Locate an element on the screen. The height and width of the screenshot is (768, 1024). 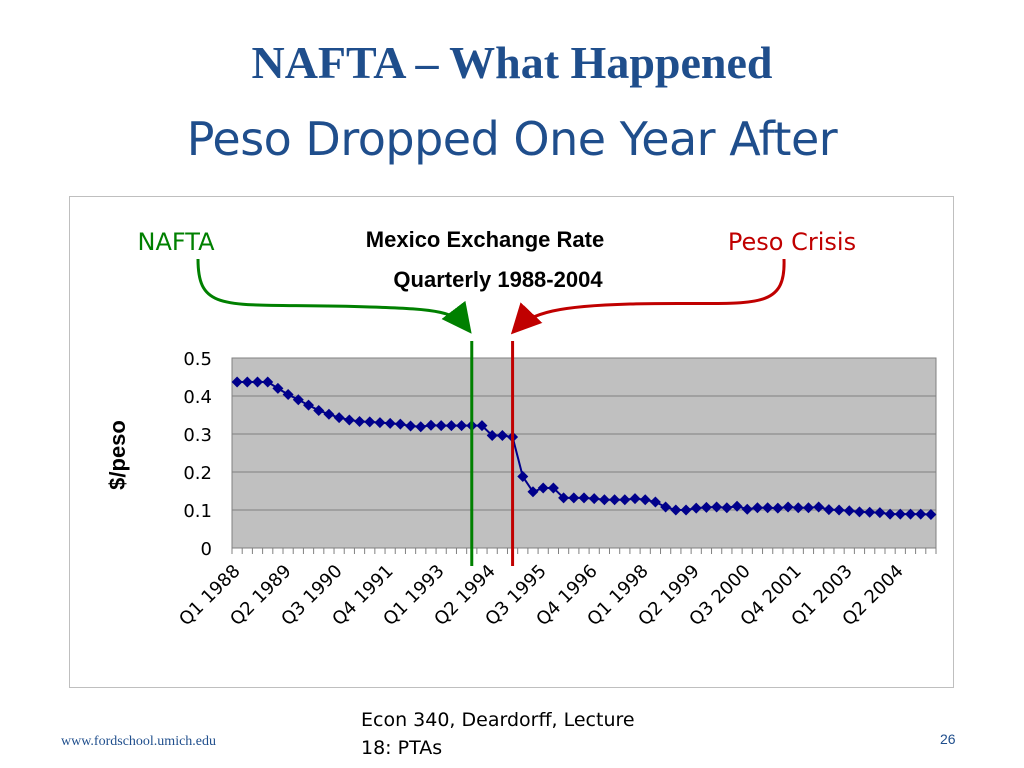
y-tick-label: 0.4 is located at coordinates (197, 397).